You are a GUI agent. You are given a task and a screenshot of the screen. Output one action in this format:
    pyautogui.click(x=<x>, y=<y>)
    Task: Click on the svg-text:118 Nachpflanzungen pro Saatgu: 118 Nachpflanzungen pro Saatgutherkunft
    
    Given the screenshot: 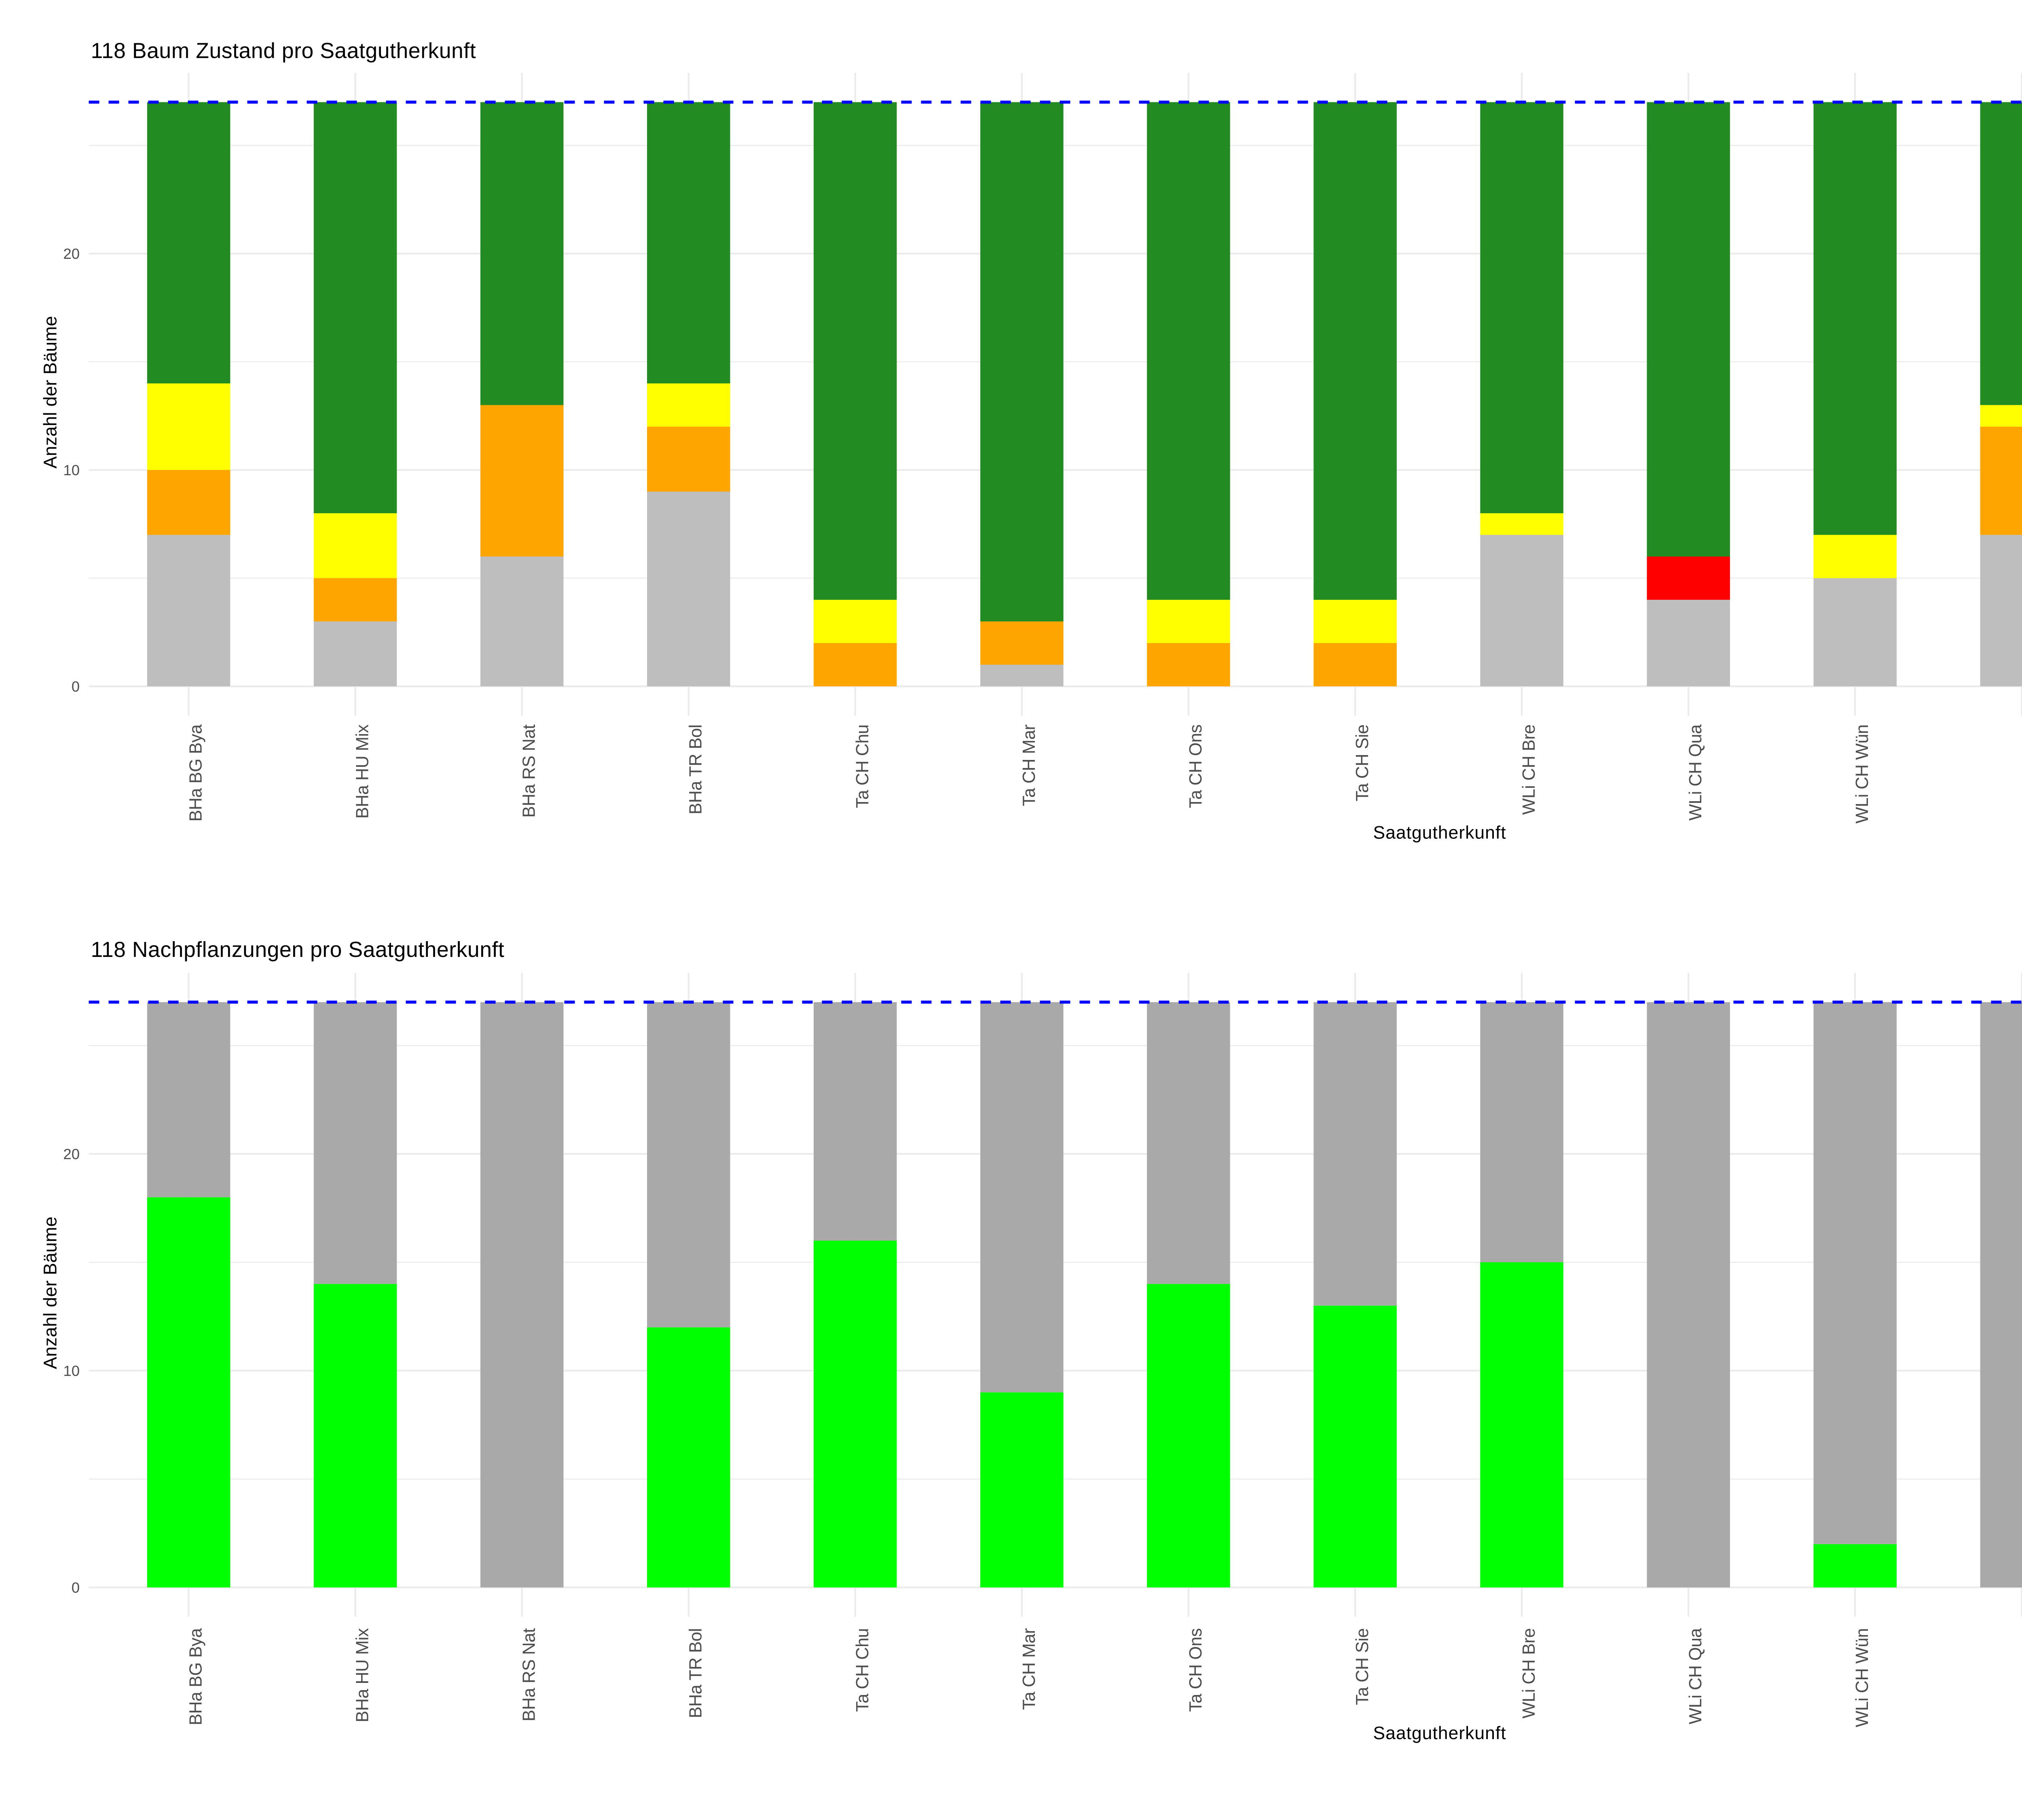 What is the action you would take?
    pyautogui.click(x=298, y=950)
    